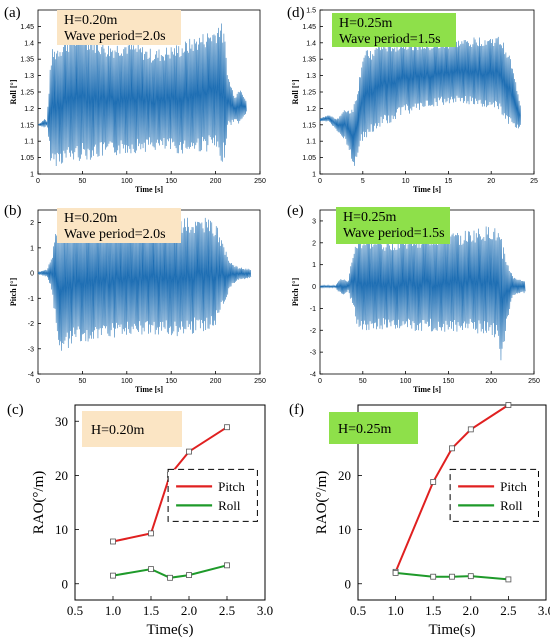  I want to click on y-tick-label: 2, so click(314, 243).